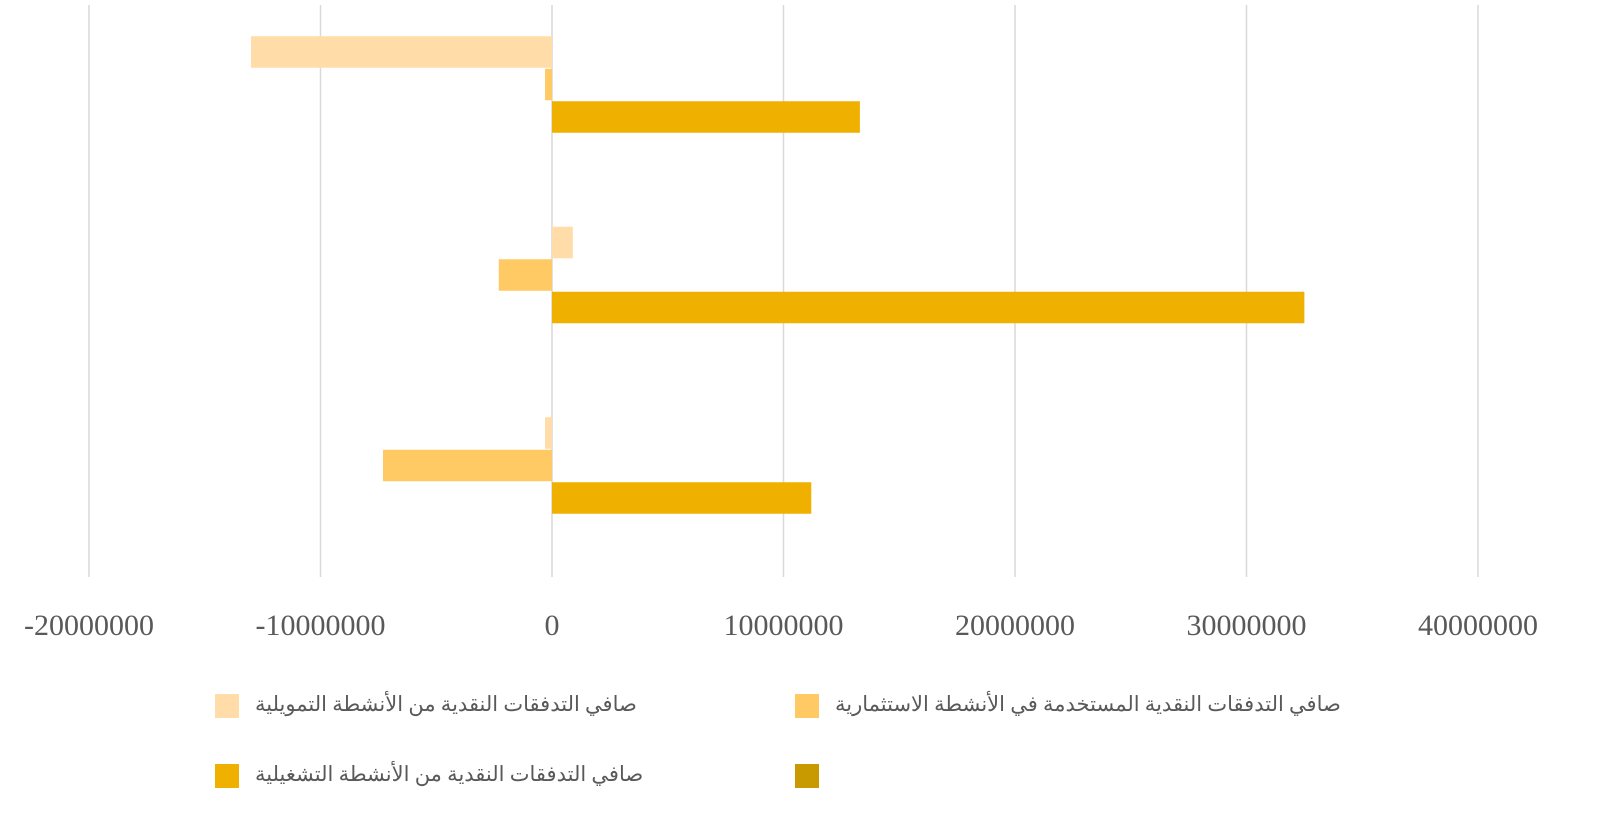 Image resolution: width=1613 pixels, height=818 pixels. Describe the element at coordinates (1478, 625) in the screenshot. I see `x-tick-label: 40000000` at that location.